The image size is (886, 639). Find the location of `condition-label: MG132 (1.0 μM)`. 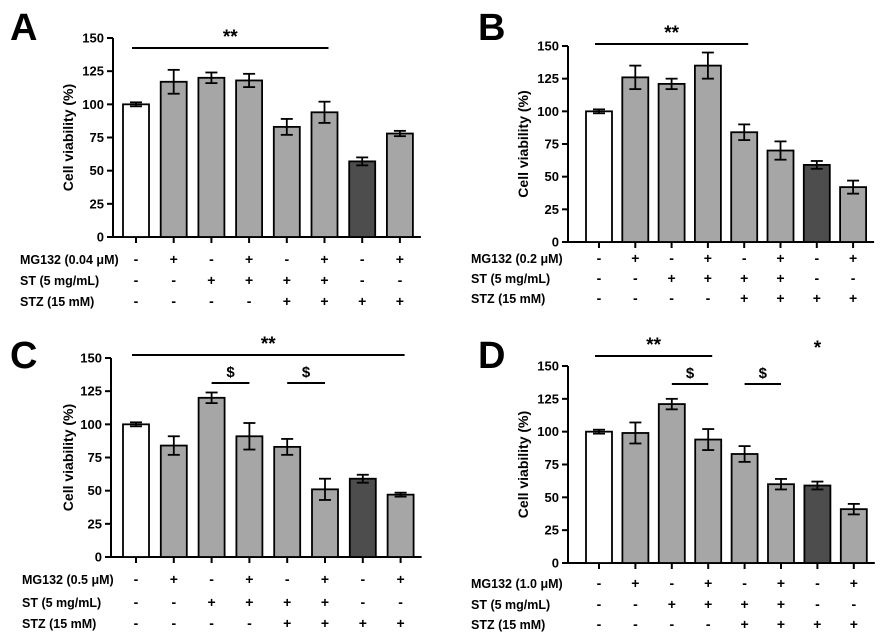

condition-label: MG132 (1.0 μM) is located at coordinates (517, 584).